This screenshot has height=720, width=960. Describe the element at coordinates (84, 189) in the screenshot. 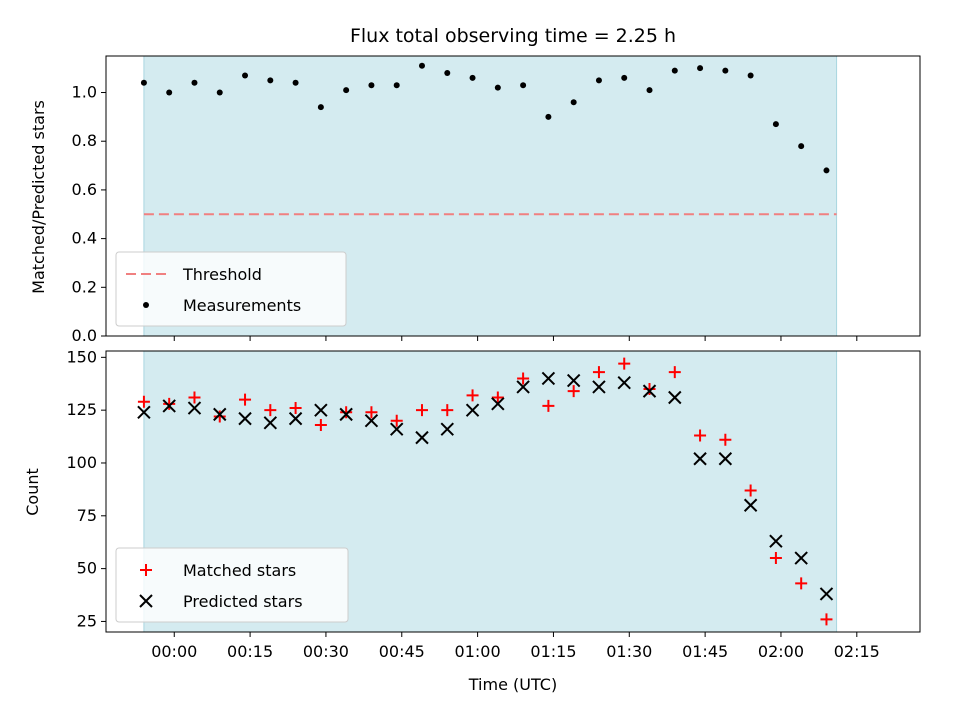

I see `y-tick-label: 0.6` at that location.